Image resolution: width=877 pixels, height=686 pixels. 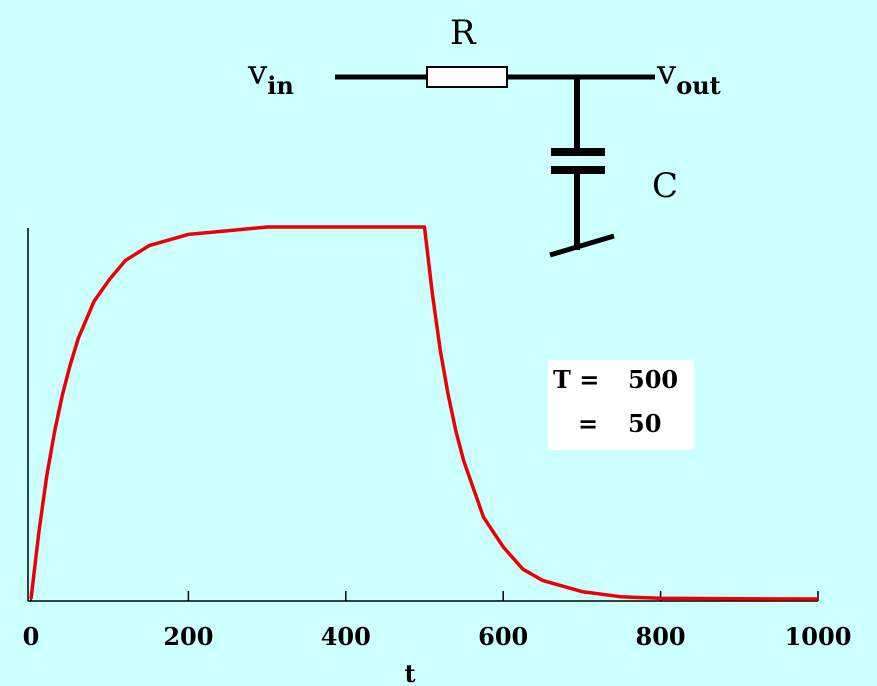 I want to click on period-value: 500, so click(x=653, y=379).